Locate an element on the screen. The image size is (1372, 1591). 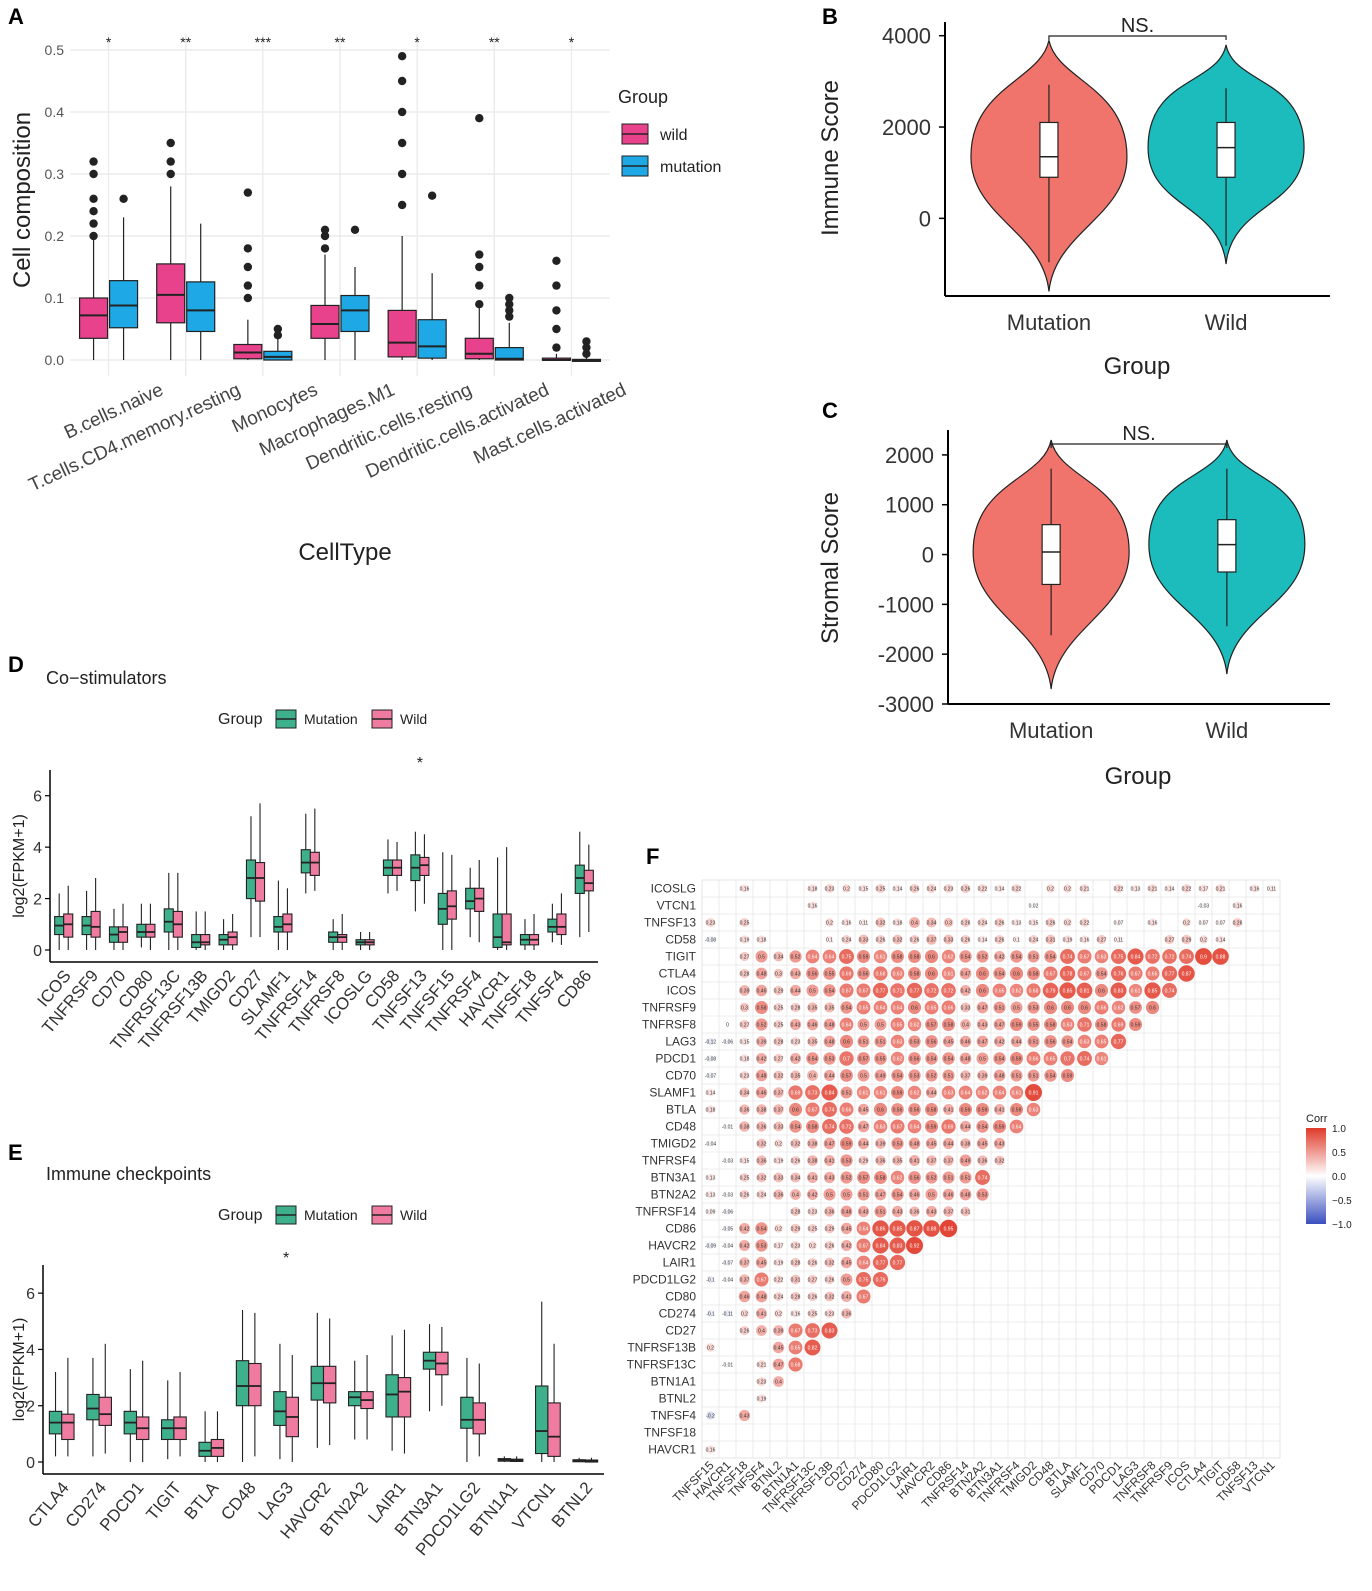
corr-value: 0.9 is located at coordinates (1203, 958).